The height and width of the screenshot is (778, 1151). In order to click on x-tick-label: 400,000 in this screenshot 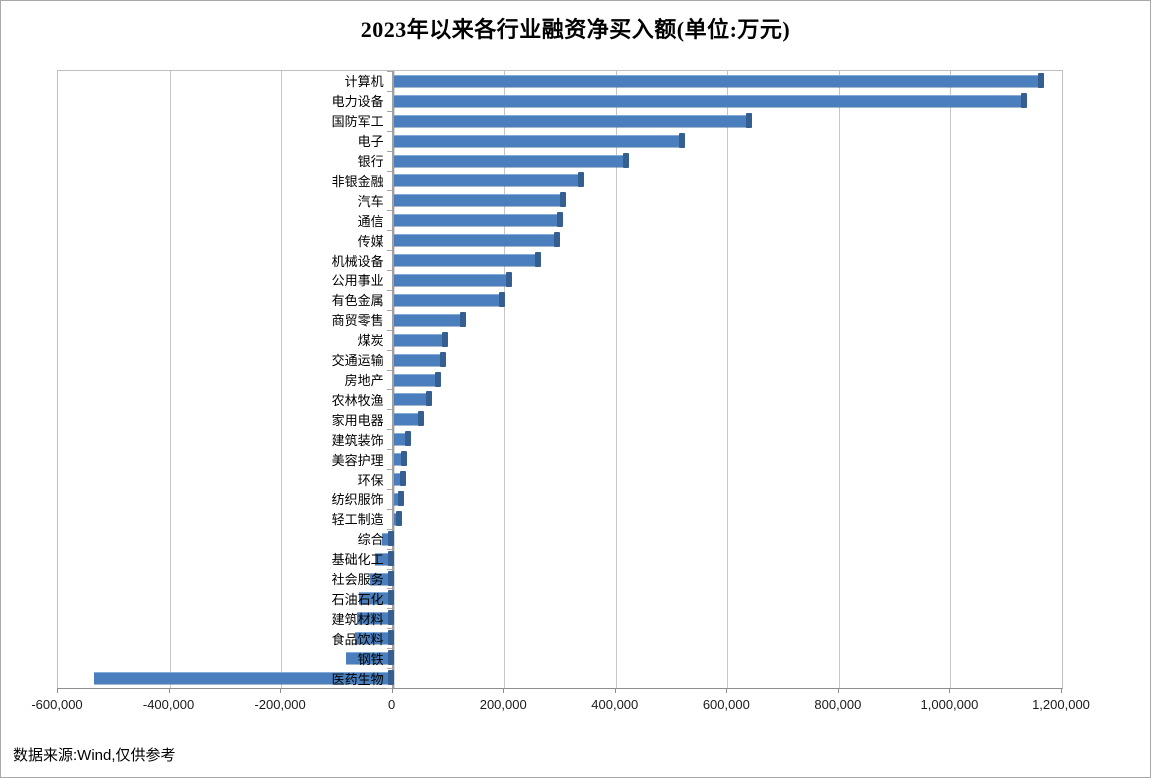, I will do `click(615, 704)`.